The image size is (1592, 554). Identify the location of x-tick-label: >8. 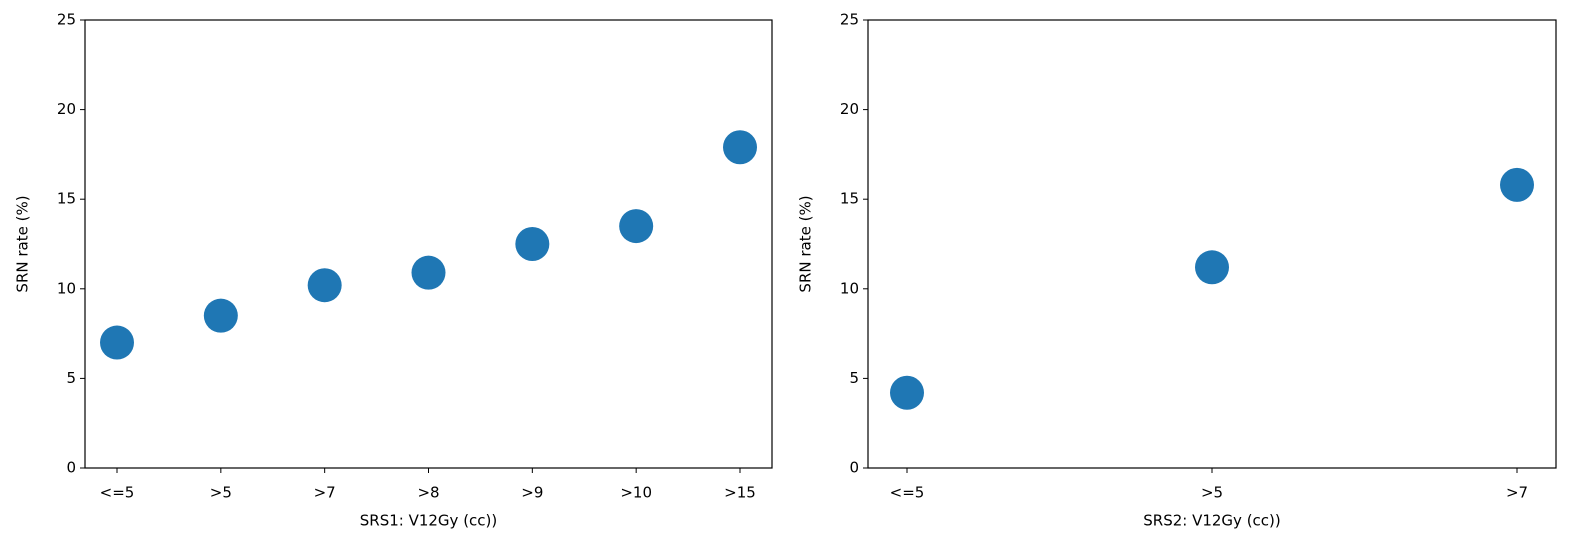
(428, 493).